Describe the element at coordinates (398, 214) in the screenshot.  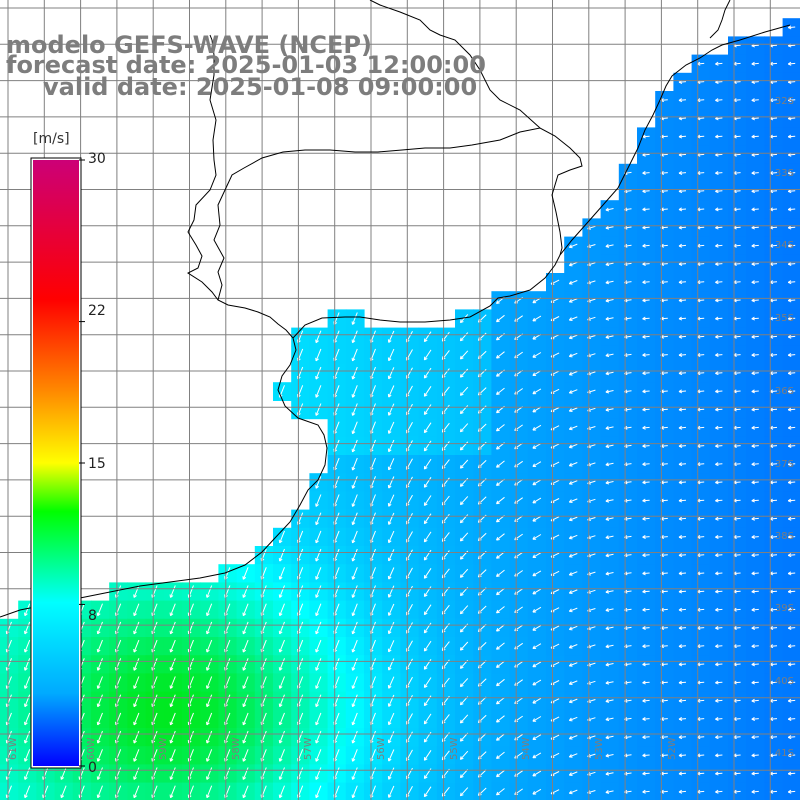
I see `country-border-path` at that location.